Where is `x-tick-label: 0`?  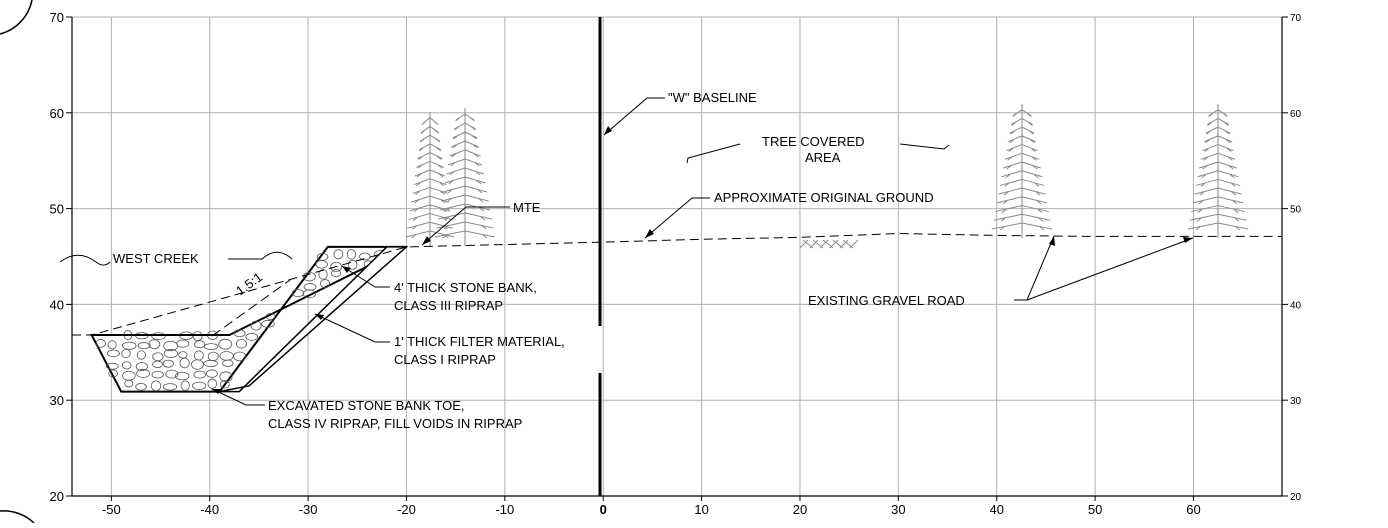 x-tick-label: 0 is located at coordinates (603, 509).